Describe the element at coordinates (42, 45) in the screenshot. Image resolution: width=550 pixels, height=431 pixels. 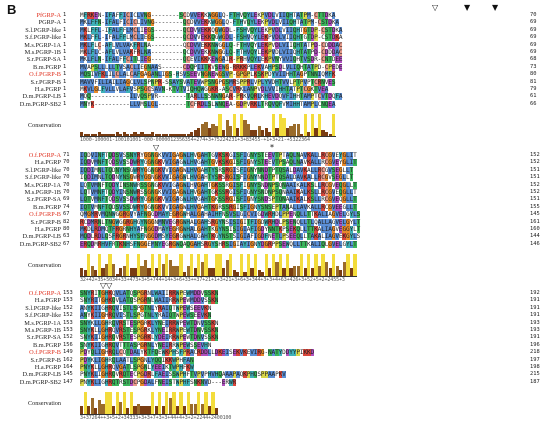
I see `sequence-name: M.s.PGRP-1A` at that location.